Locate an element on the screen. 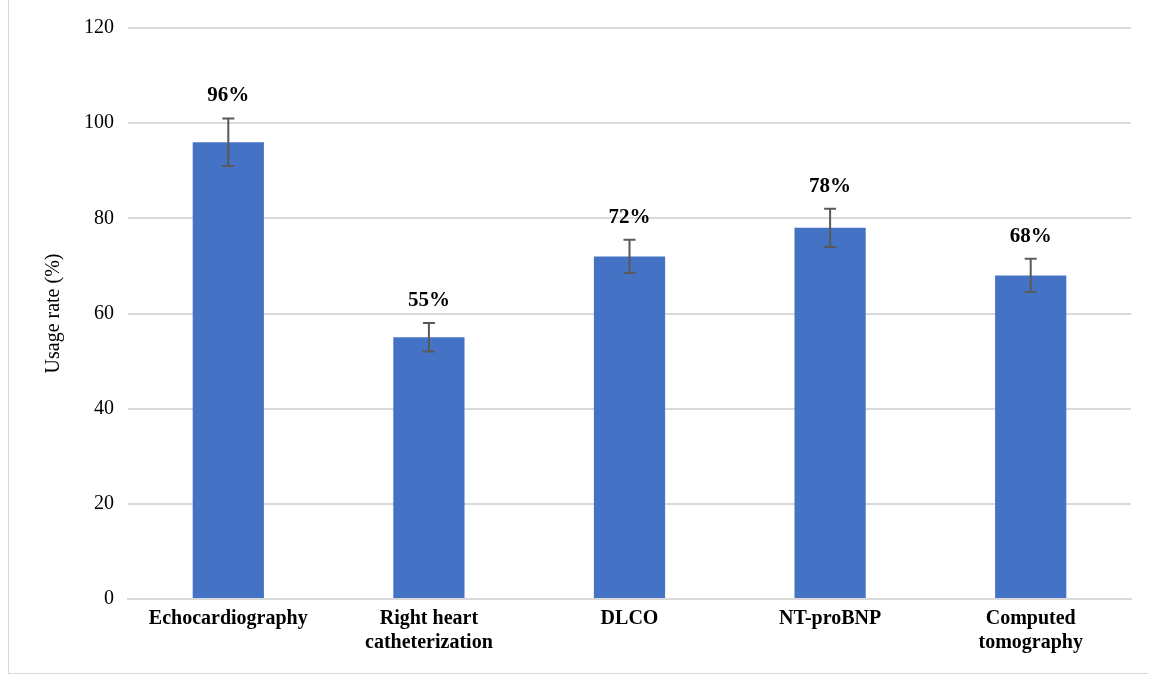  data-label: 78% is located at coordinates (830, 184).